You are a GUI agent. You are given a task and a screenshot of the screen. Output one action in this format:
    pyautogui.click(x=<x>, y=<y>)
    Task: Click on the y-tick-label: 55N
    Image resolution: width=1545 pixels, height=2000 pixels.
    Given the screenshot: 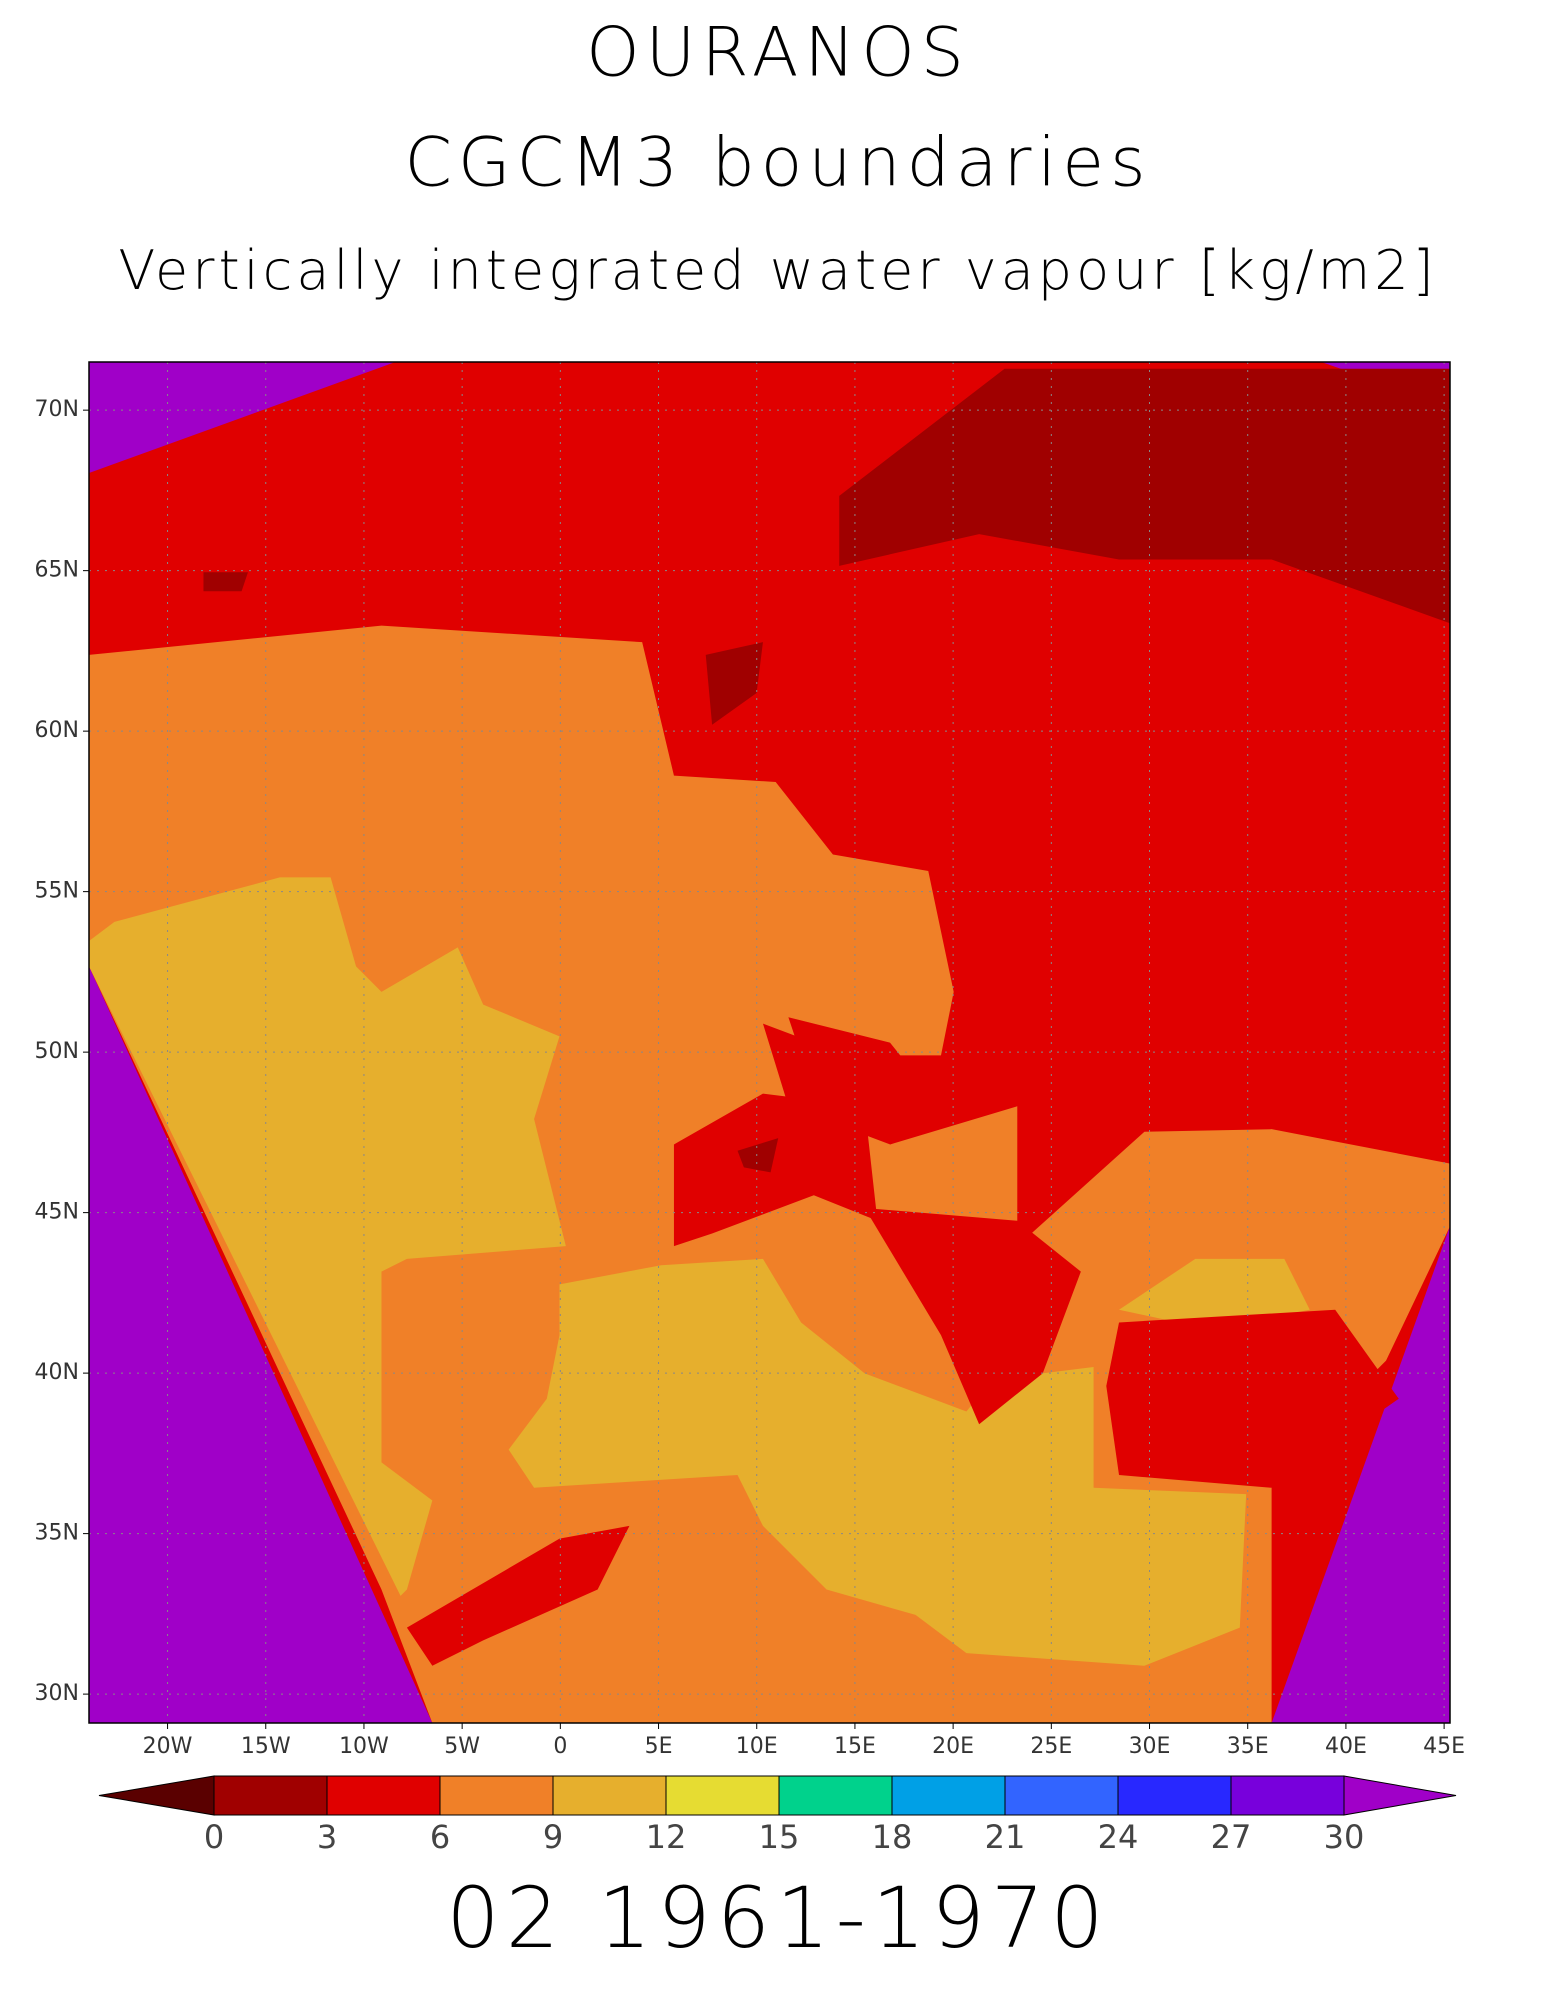 What is the action you would take?
    pyautogui.click(x=57, y=891)
    